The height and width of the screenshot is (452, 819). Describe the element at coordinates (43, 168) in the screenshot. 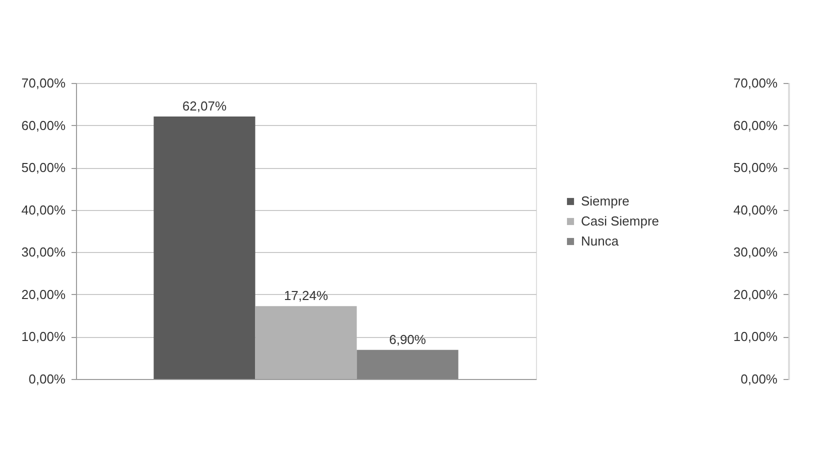

I see `y-tick-label: 50,00%` at that location.